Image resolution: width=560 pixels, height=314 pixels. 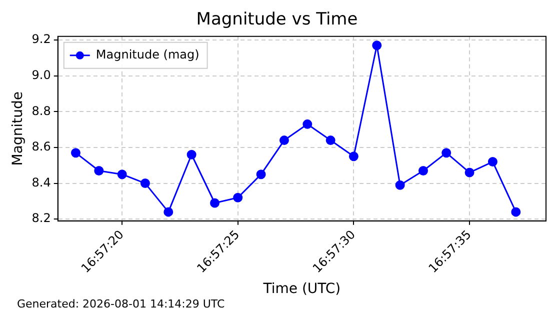 What do you see at coordinates (41, 39) in the screenshot?
I see `y-tick-label: 9.2` at bounding box center [41, 39].